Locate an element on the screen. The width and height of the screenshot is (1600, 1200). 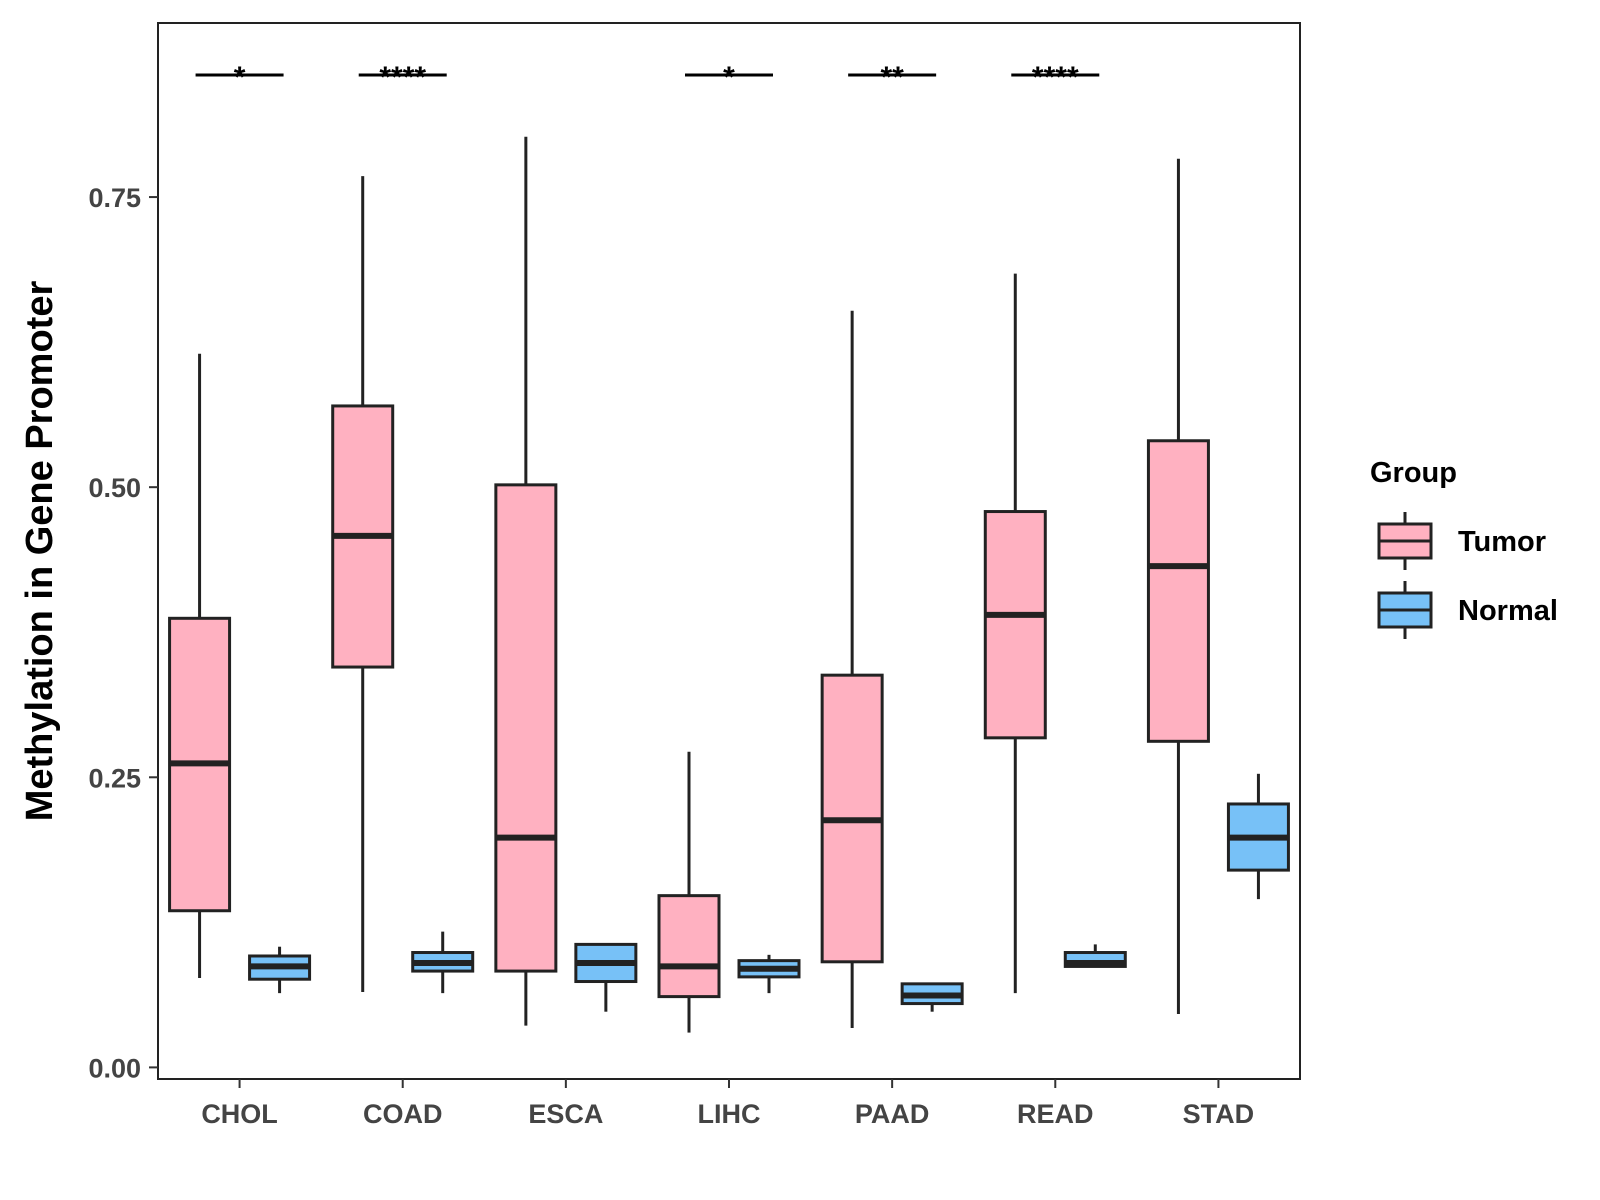
x-tick-label-read: READ is located at coordinates (1055, 1114).